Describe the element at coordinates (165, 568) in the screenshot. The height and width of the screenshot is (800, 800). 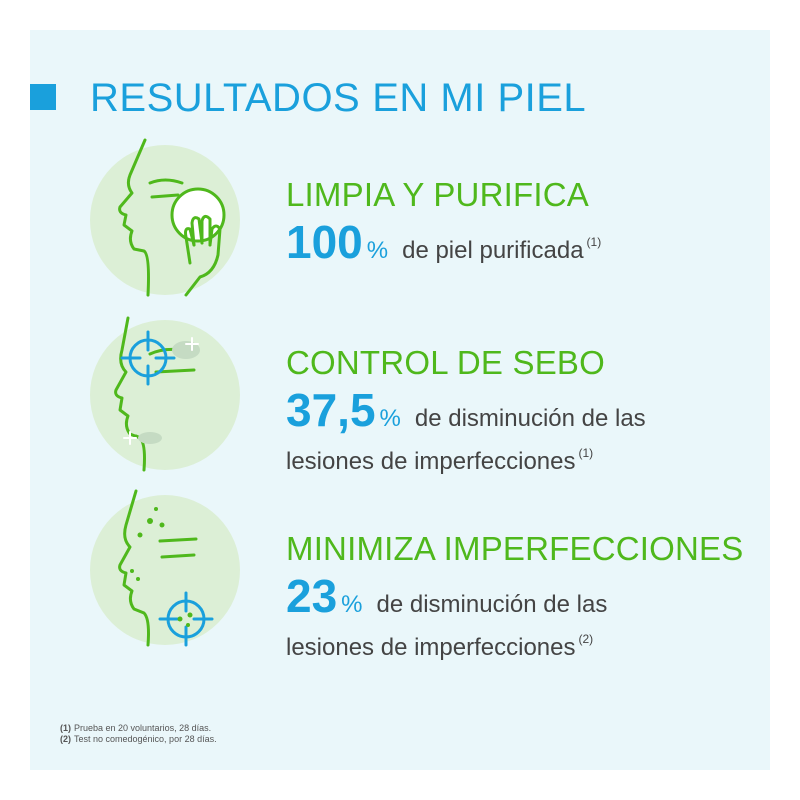
I see `face-blemish-target-icon` at that location.